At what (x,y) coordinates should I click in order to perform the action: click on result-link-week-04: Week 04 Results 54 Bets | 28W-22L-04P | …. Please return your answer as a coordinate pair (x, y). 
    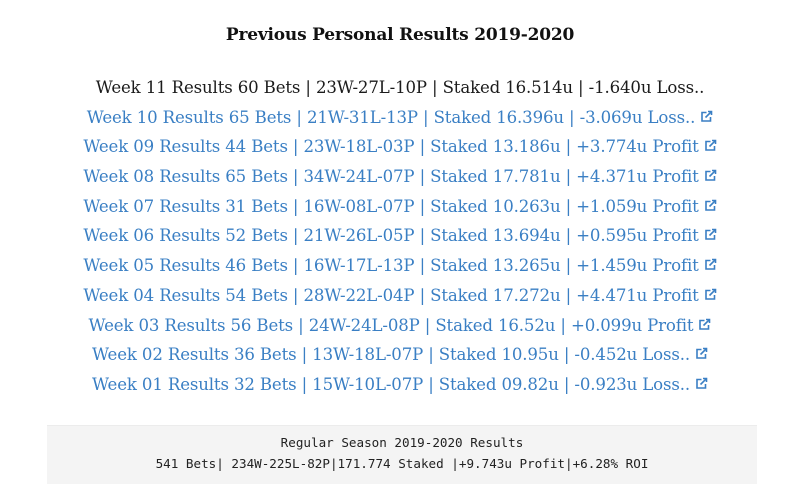
    Looking at the image, I should click on (399, 295).